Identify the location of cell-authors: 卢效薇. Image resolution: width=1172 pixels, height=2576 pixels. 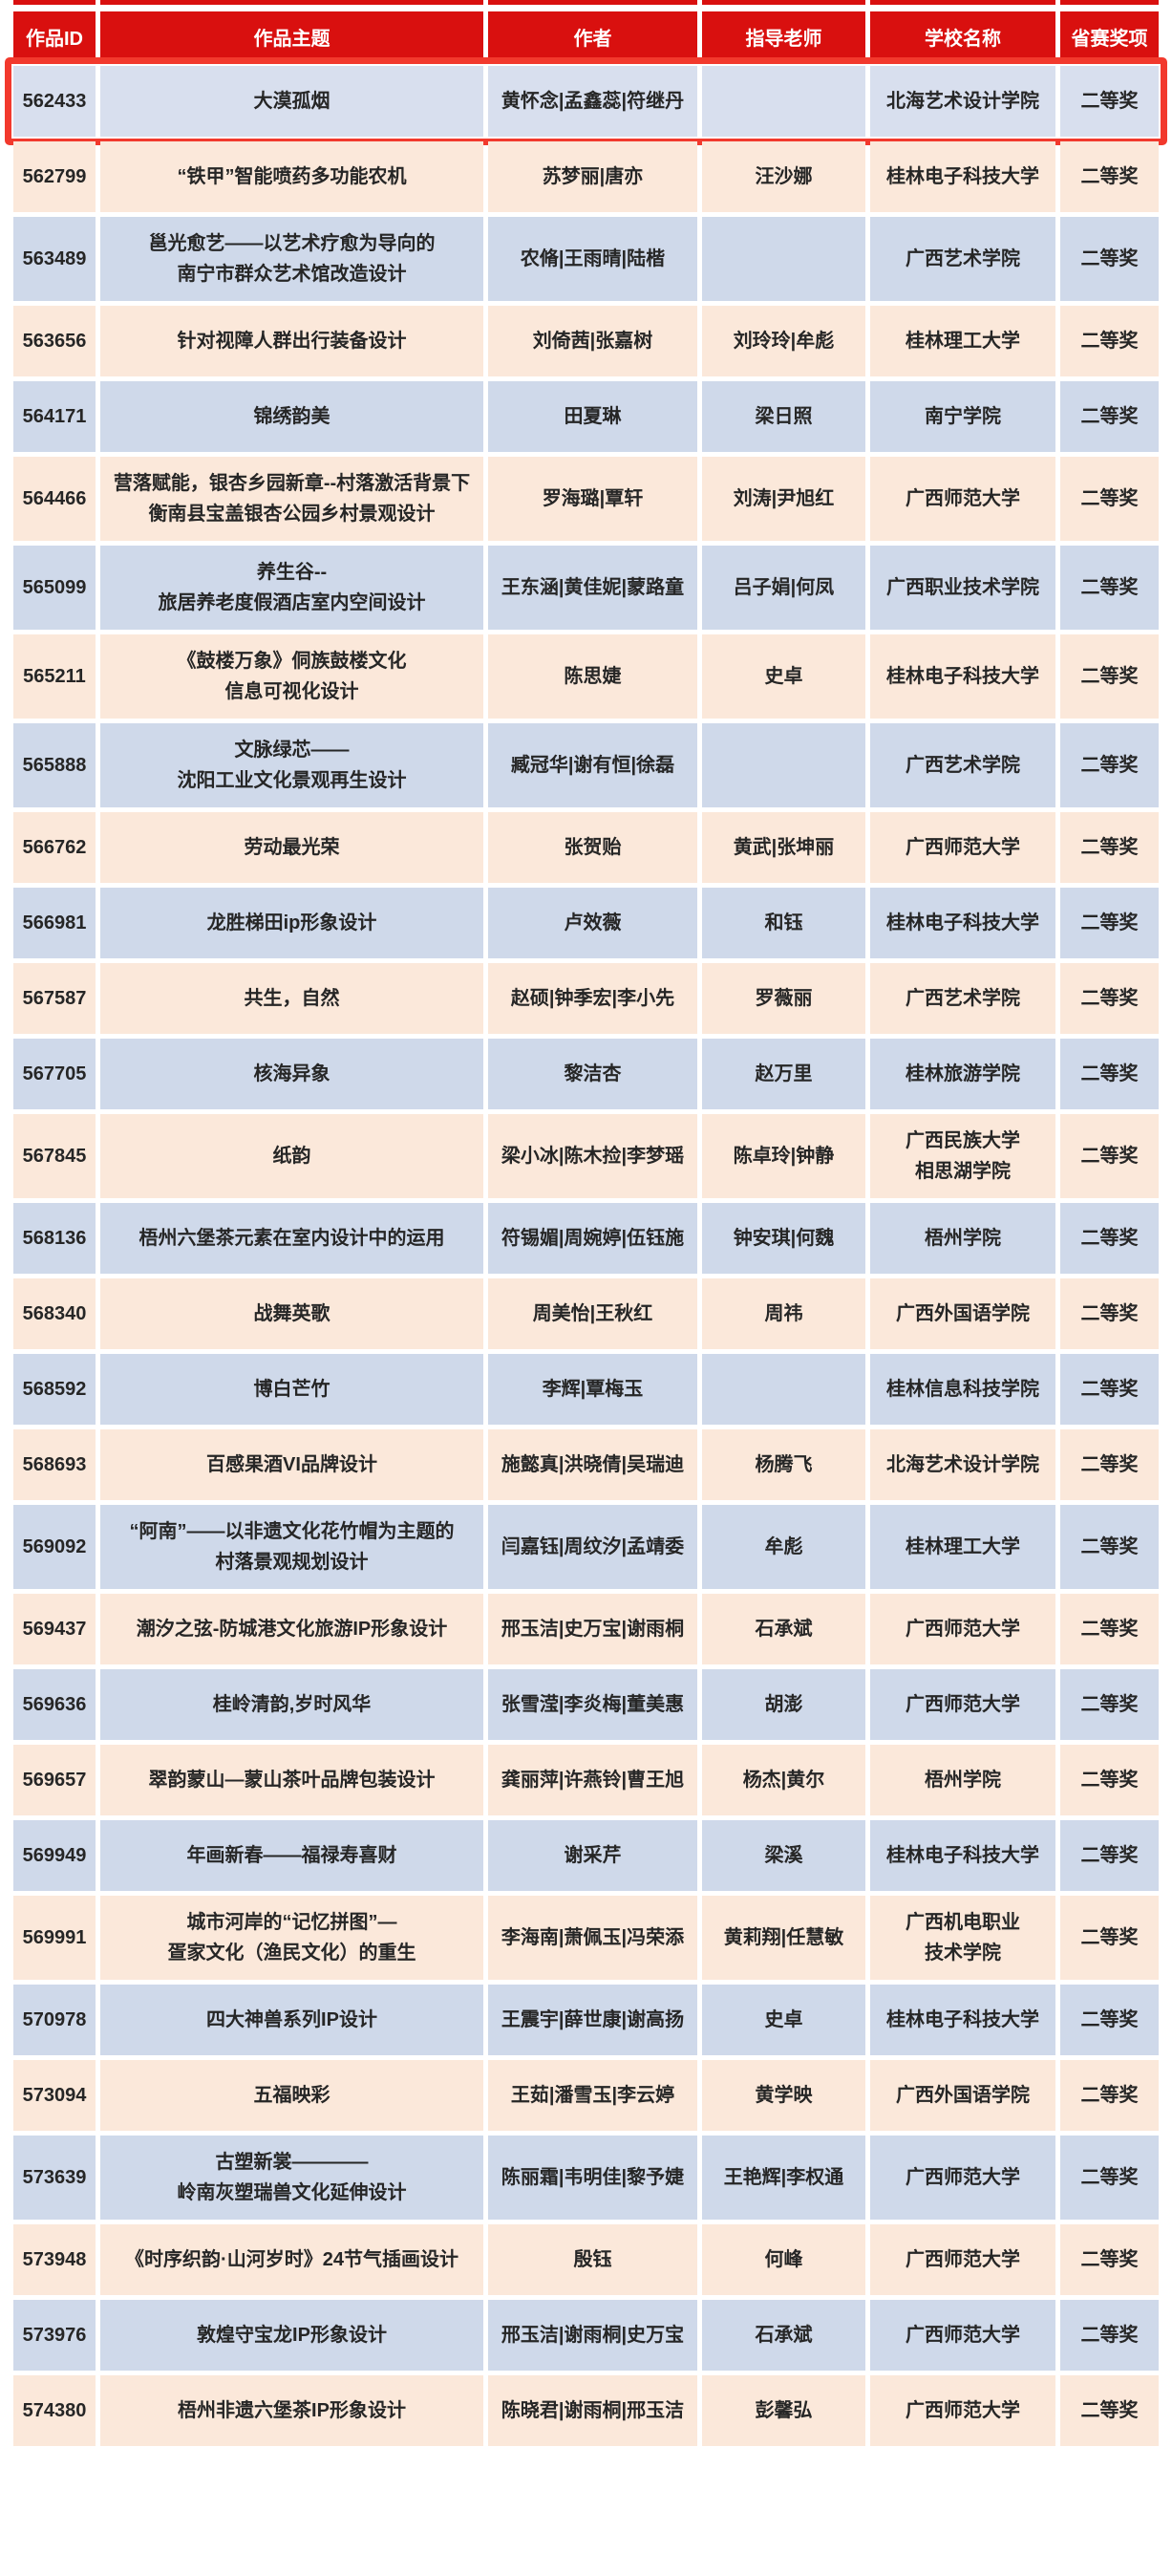
(592, 923).